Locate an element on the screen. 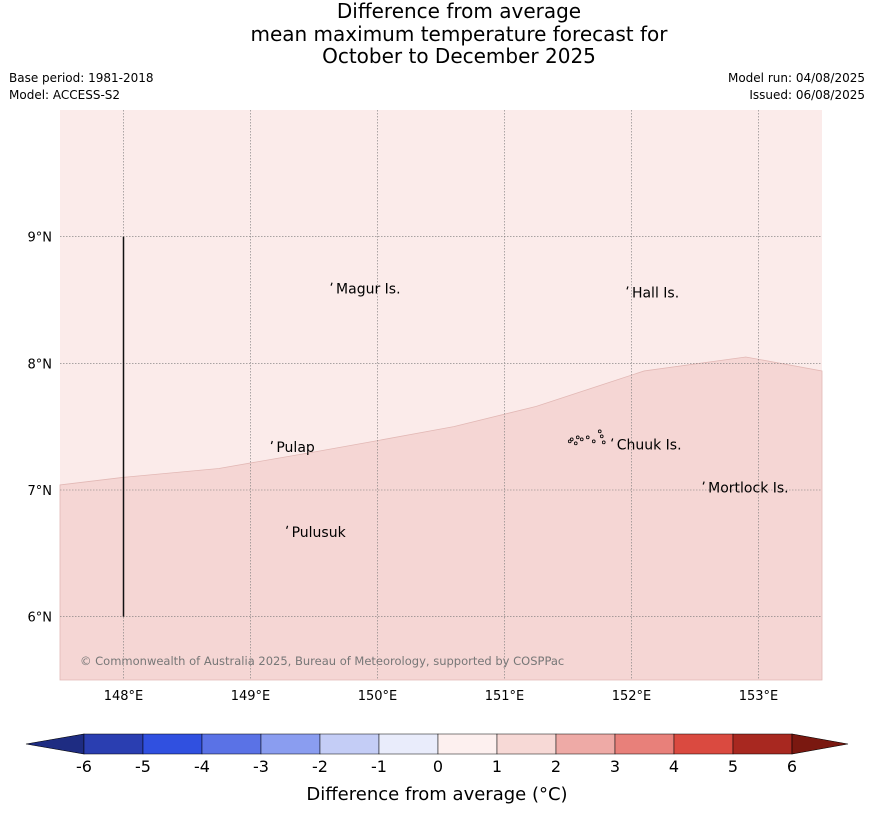  lat-tick-label: 6°N is located at coordinates (40, 618).